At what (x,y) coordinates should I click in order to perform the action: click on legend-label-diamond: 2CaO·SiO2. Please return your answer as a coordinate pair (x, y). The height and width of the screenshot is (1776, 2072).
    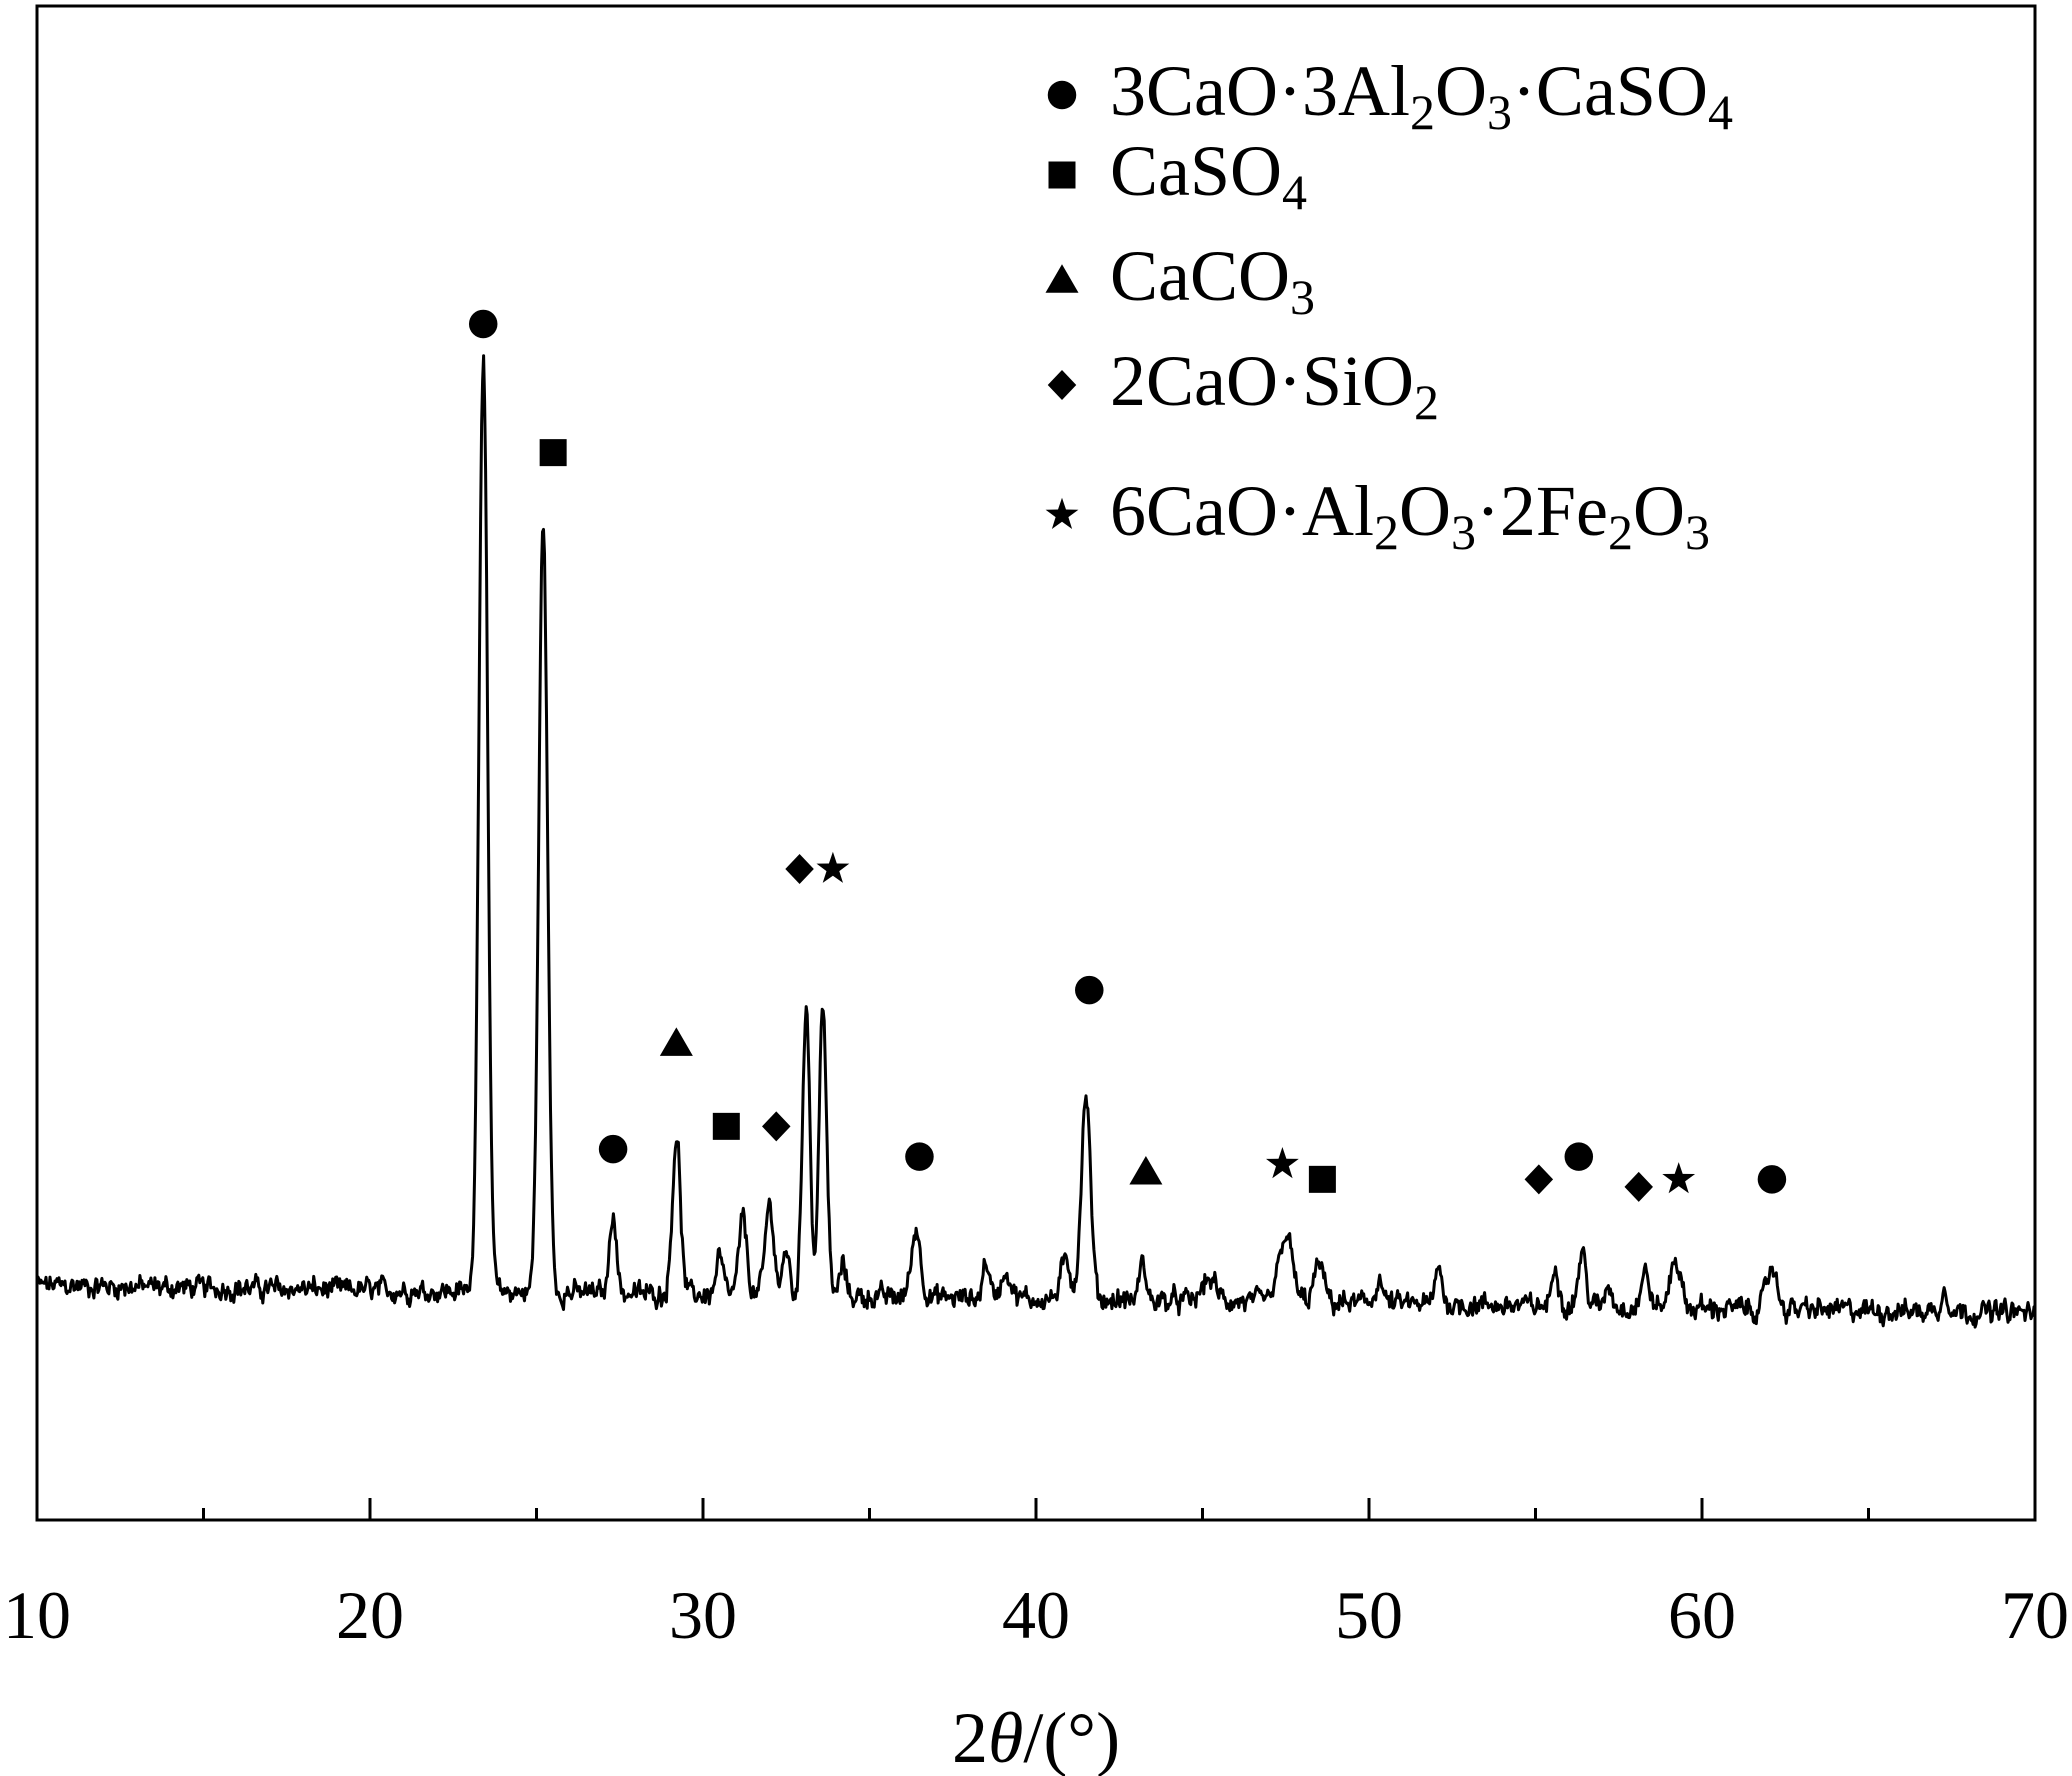
    Looking at the image, I should click on (1274, 385).